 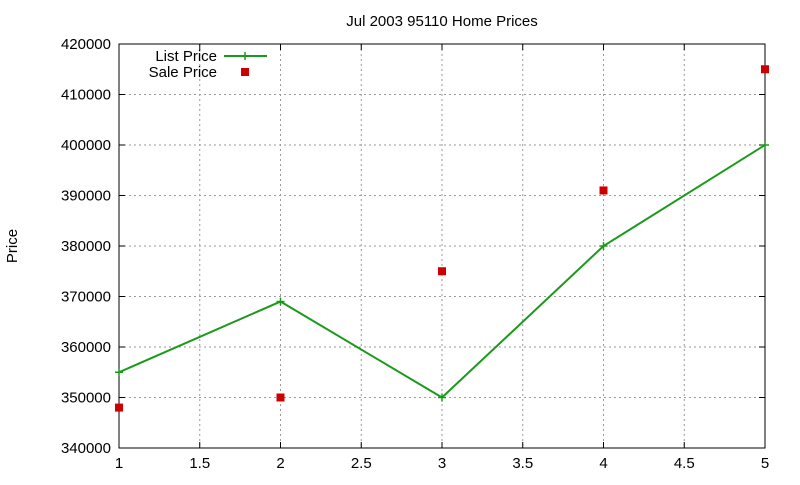 What do you see at coordinates (119, 463) in the screenshot?
I see `x-tick-label: 1` at bounding box center [119, 463].